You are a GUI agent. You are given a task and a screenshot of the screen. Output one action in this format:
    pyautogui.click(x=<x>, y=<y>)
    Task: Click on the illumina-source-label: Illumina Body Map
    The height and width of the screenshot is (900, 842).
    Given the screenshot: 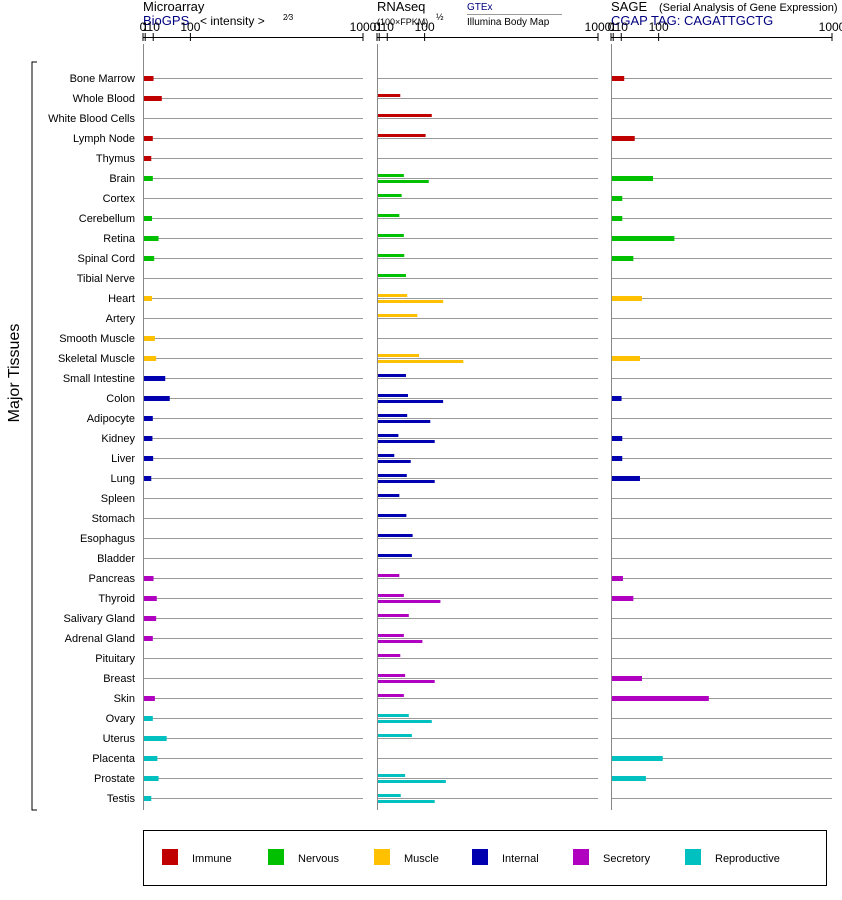 What is the action you would take?
    pyautogui.click(x=508, y=22)
    